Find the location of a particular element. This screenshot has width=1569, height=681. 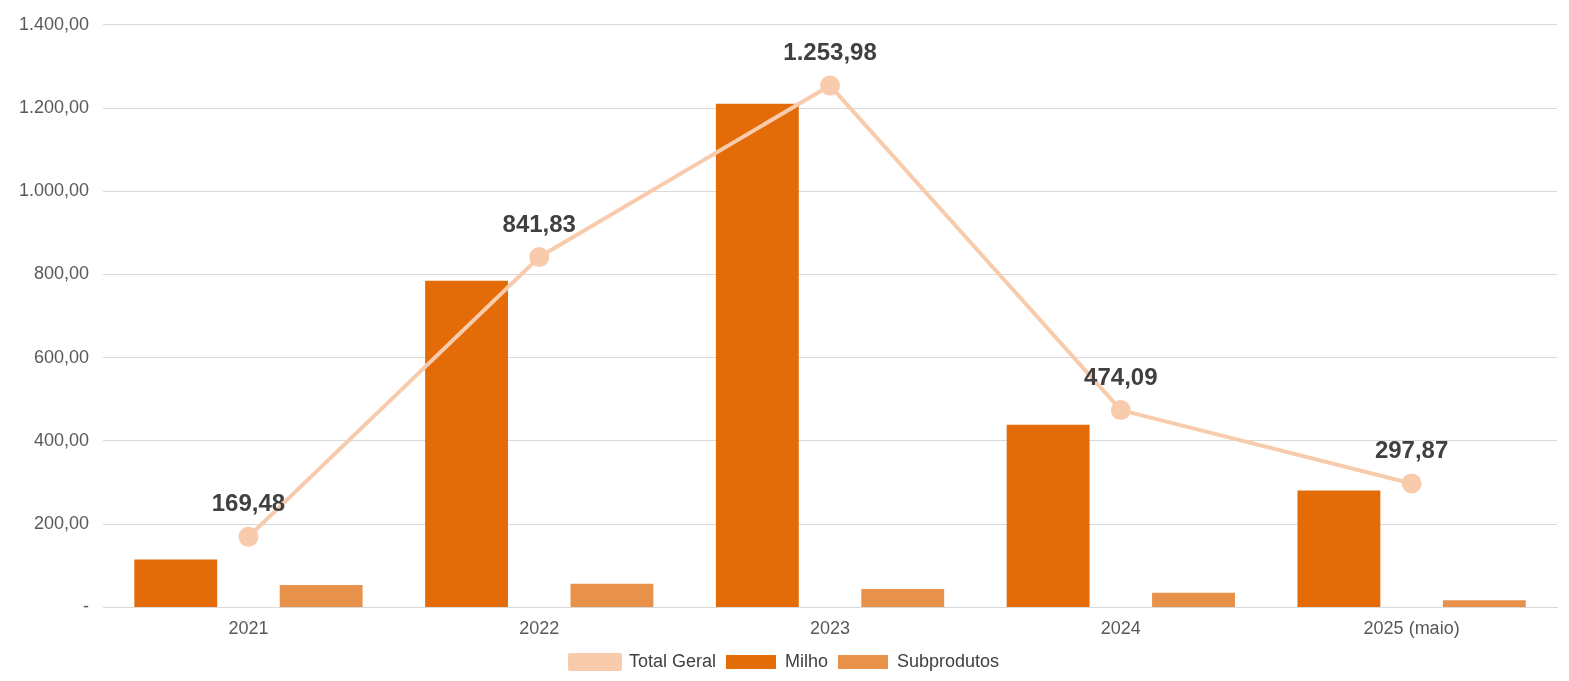

y-tick-label: 800,00 is located at coordinates (62, 273).